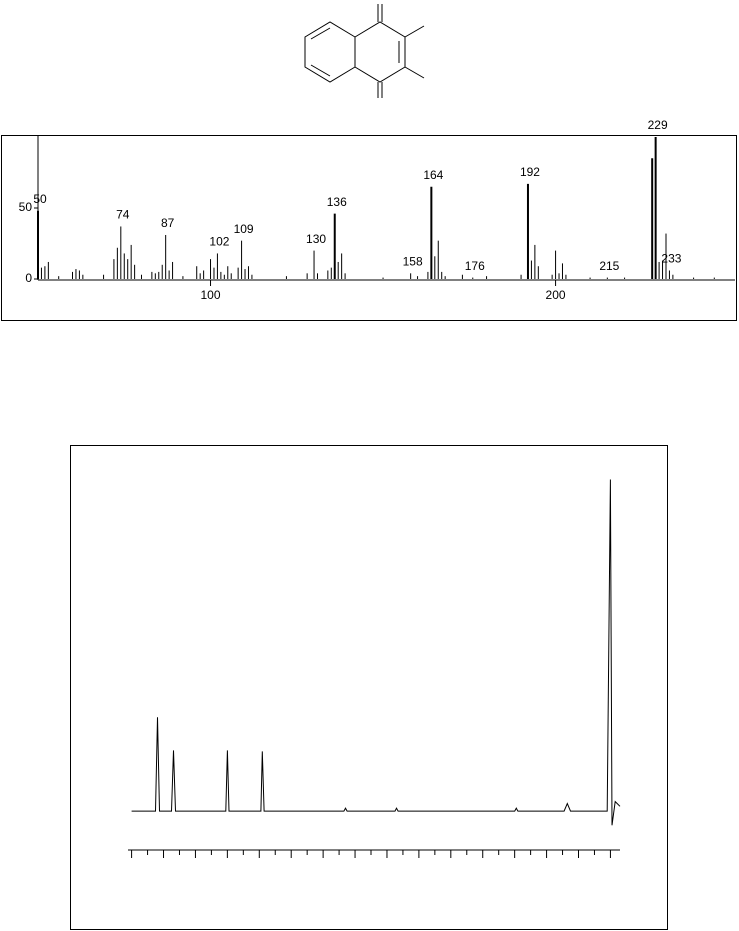 The height and width of the screenshot is (931, 739). What do you see at coordinates (168, 223) in the screenshot?
I see `peak-label: 87` at bounding box center [168, 223].